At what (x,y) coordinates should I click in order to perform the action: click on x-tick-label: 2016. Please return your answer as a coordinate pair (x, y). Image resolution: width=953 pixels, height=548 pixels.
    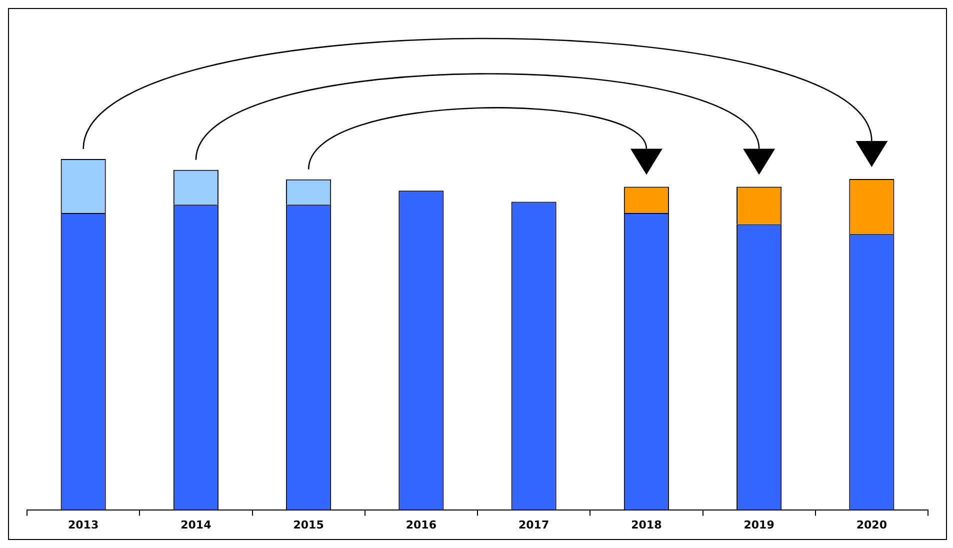
    Looking at the image, I should click on (421, 525).